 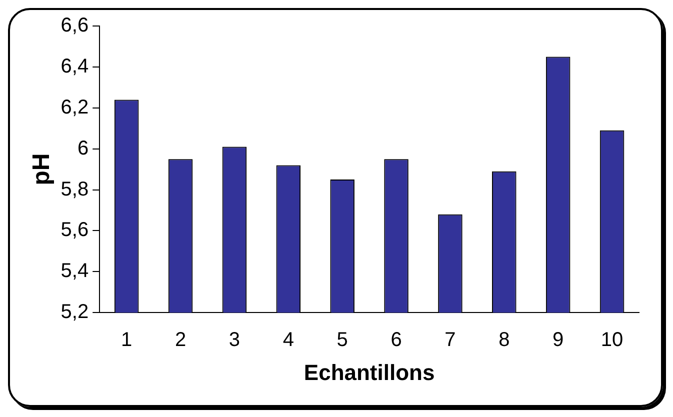 I want to click on x-tick-label: 10, so click(x=612, y=340).